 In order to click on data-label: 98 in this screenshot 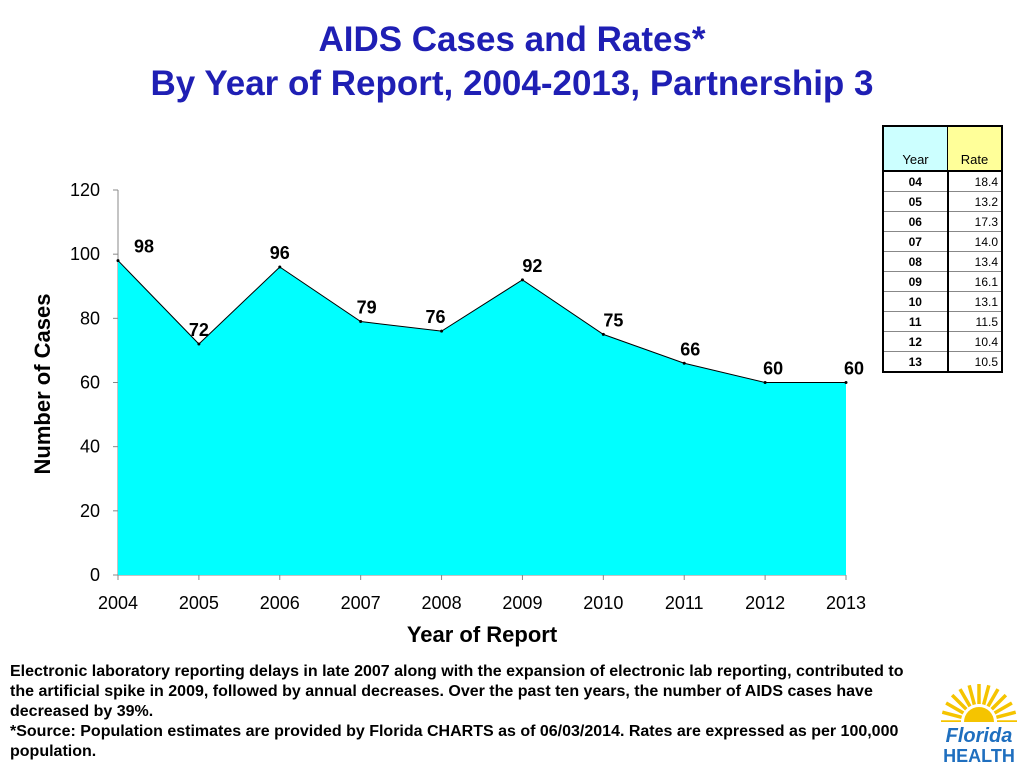, I will do `click(144, 247)`.